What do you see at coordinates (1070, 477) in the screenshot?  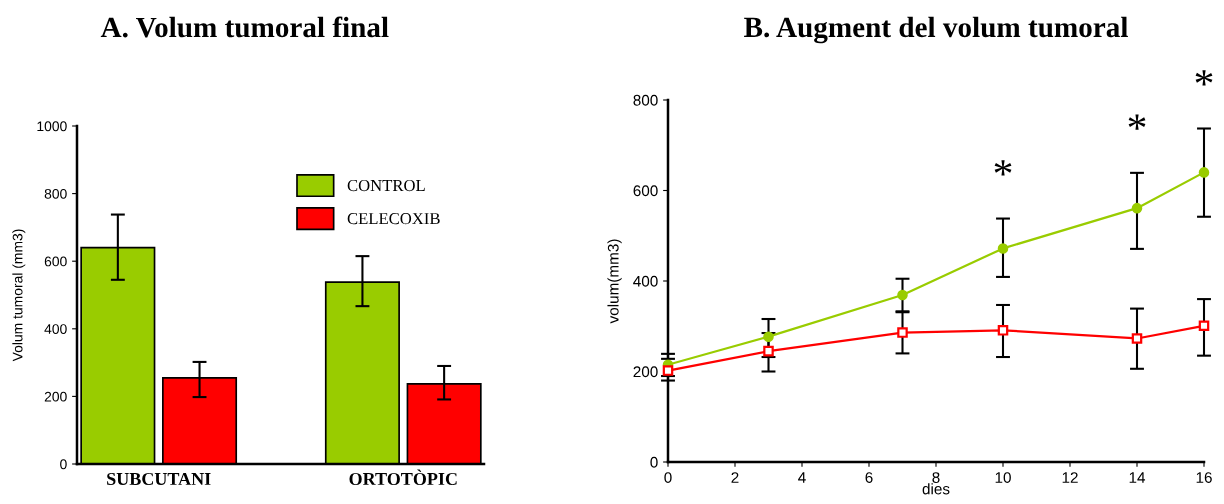 I see `x-tick-label: 12` at bounding box center [1070, 477].